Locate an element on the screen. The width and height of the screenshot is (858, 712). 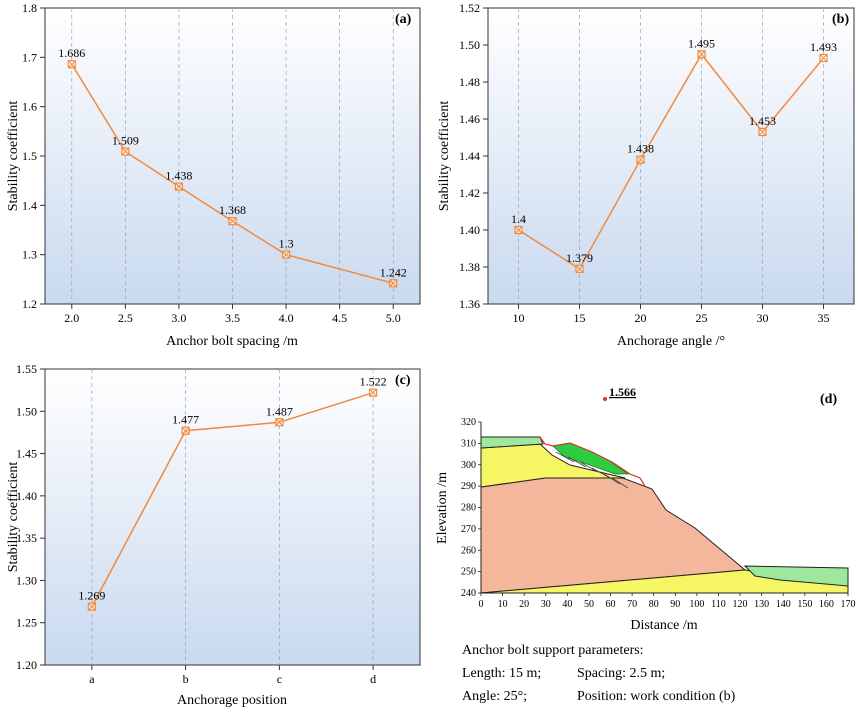
x-tick-label: 4.0 is located at coordinates (286, 318).